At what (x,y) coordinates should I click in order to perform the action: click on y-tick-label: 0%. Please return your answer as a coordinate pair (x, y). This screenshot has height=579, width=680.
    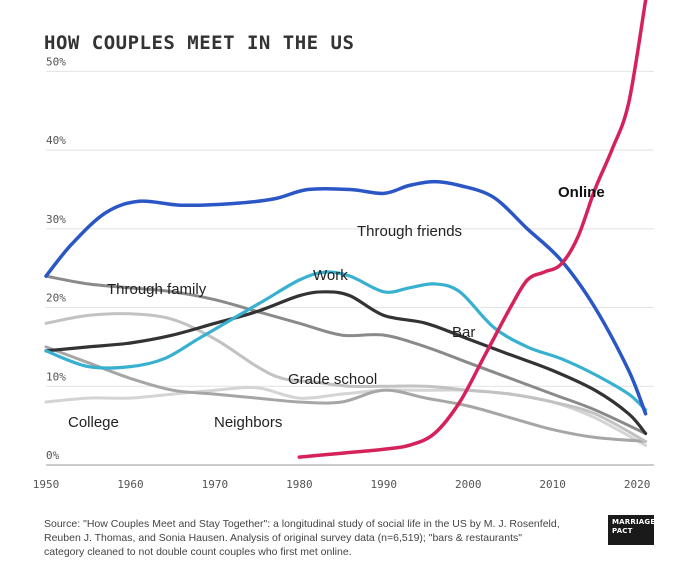
    Looking at the image, I should click on (53, 455).